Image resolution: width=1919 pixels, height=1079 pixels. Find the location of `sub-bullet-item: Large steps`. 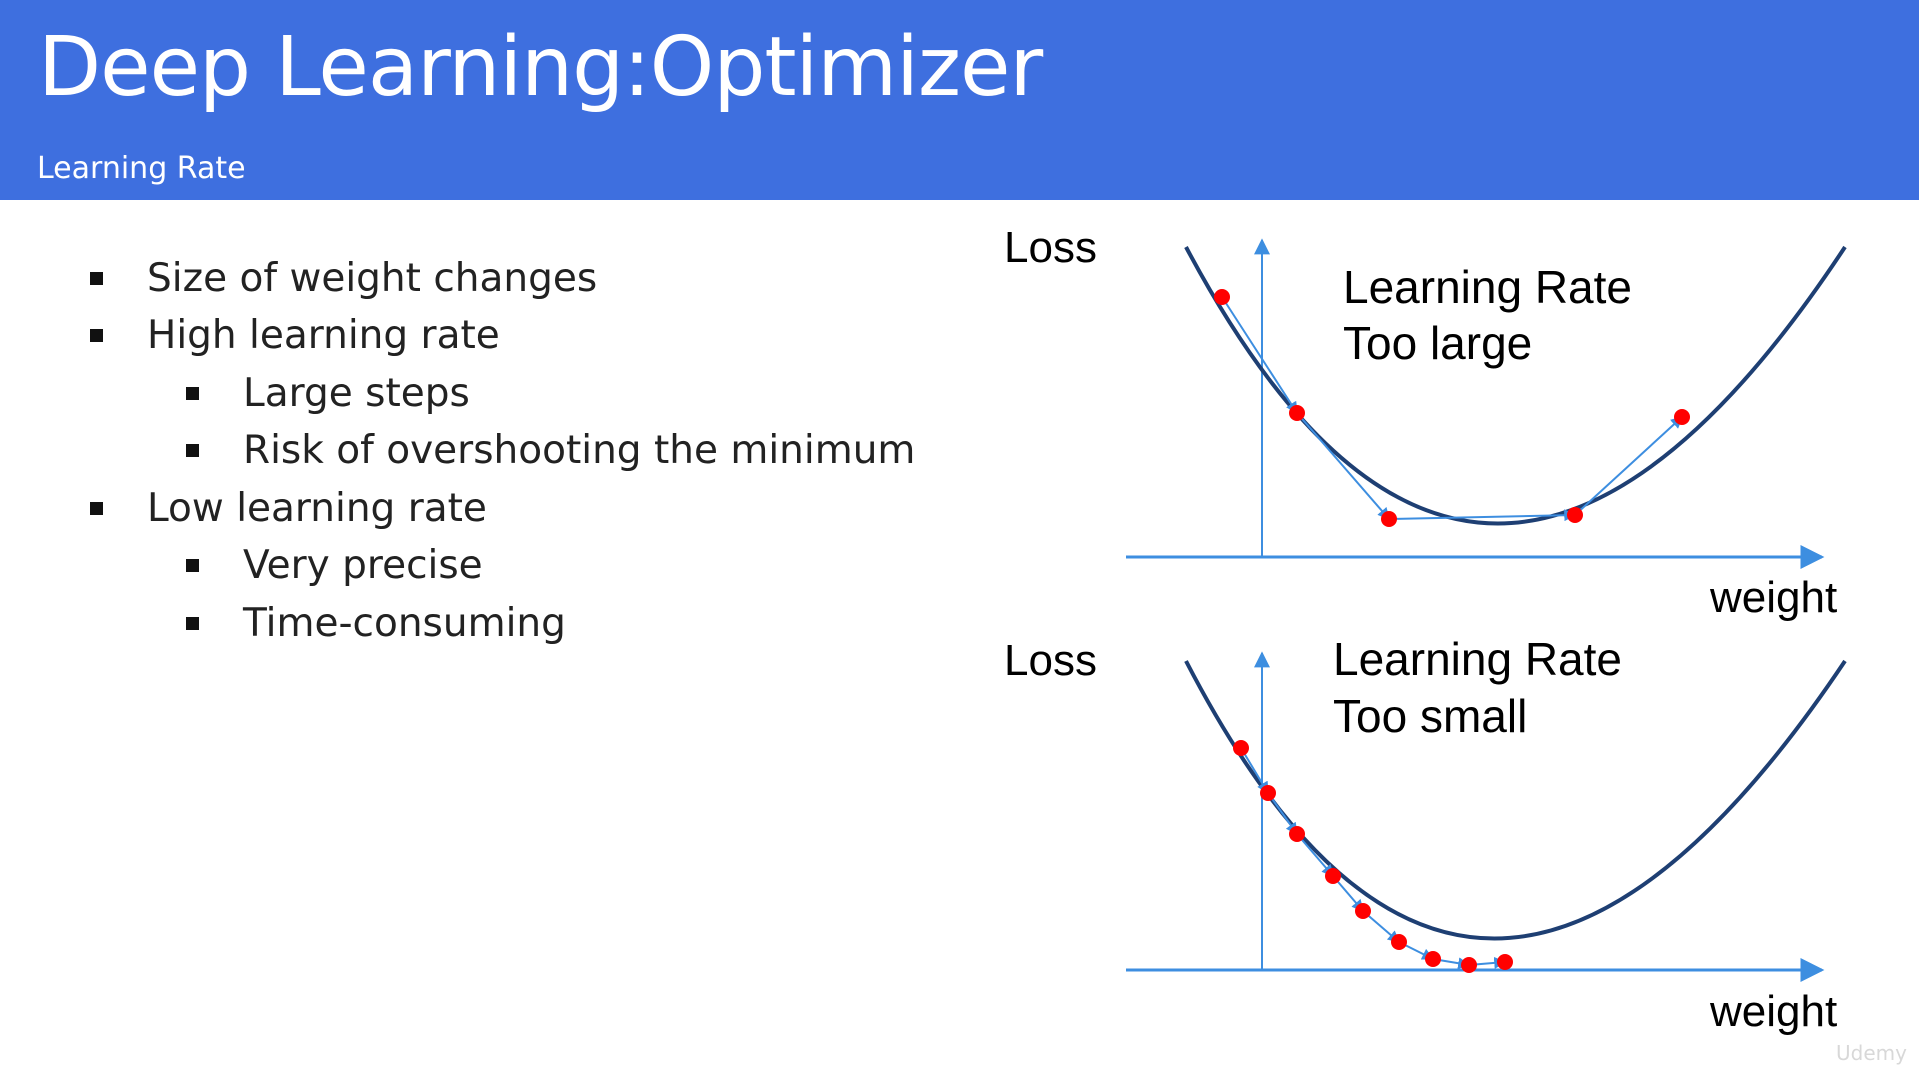

sub-bullet-item: Large steps is located at coordinates (328, 393).